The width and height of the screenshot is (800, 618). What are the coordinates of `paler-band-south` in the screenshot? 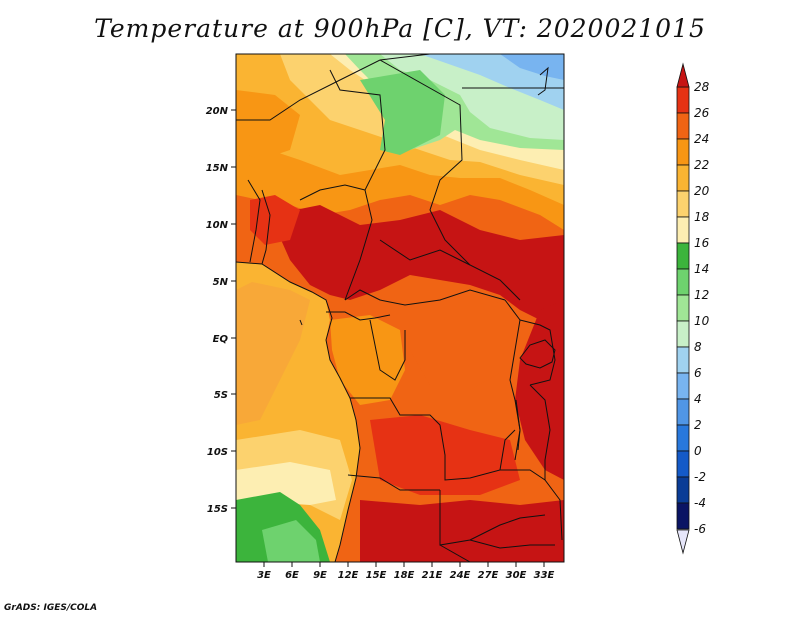 It's located at (286, 483).